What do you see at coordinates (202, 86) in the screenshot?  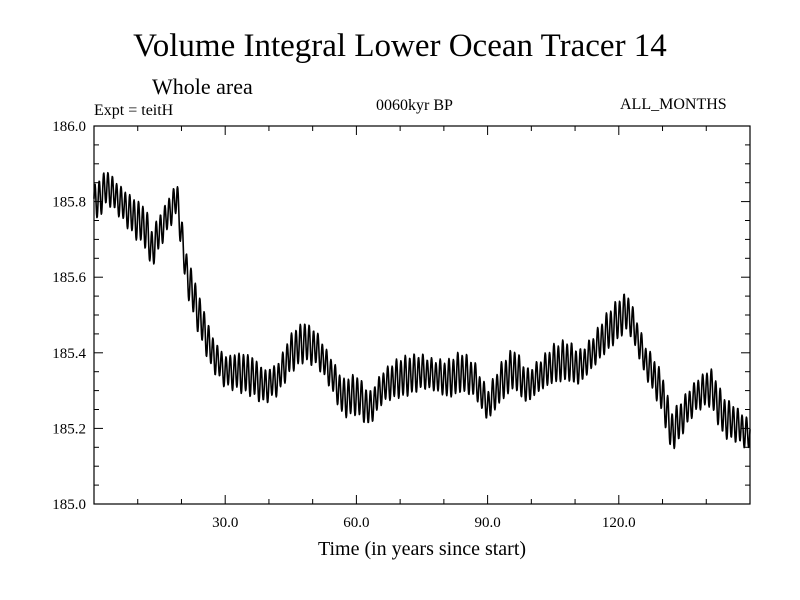 I see `chart-subtitle: Whole area` at bounding box center [202, 86].